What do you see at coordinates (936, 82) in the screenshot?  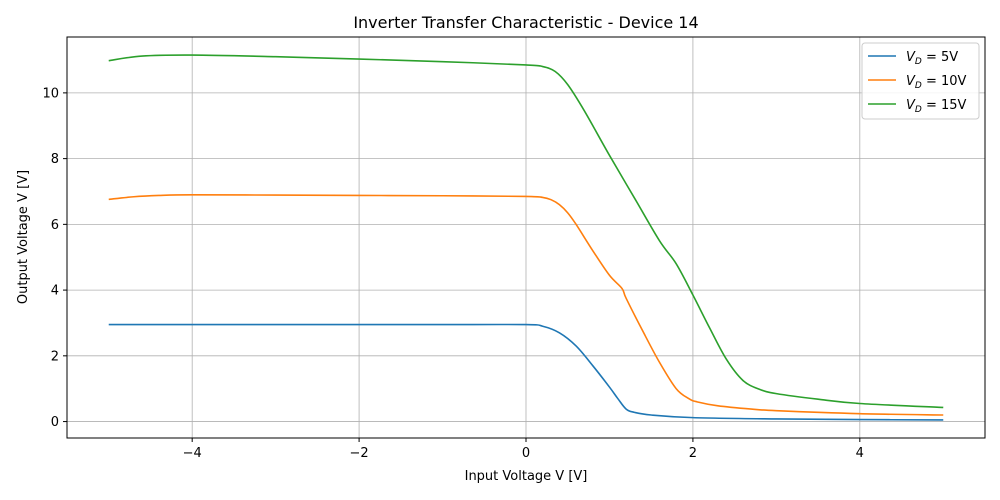 I see `legend-label-2: VD = 10V` at bounding box center [936, 82].